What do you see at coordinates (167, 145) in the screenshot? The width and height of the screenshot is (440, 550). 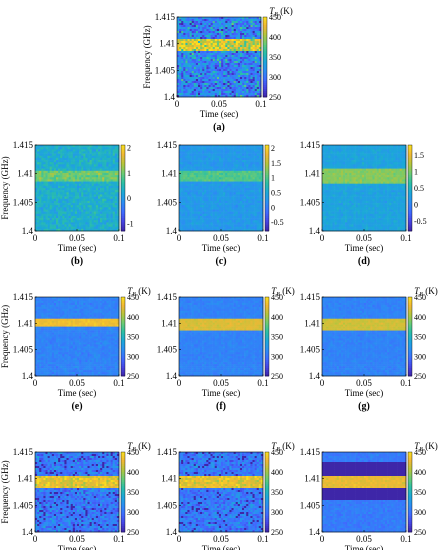 I see `y-tick-label: 1.415` at bounding box center [167, 145].